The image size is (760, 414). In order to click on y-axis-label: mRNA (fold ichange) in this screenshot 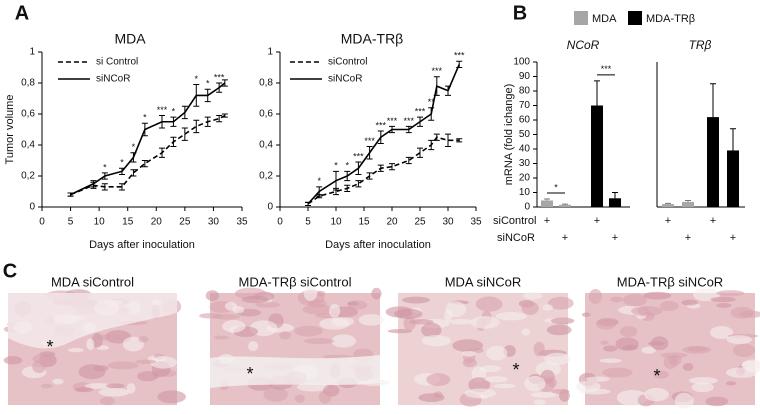, I will do `click(509, 135)`.